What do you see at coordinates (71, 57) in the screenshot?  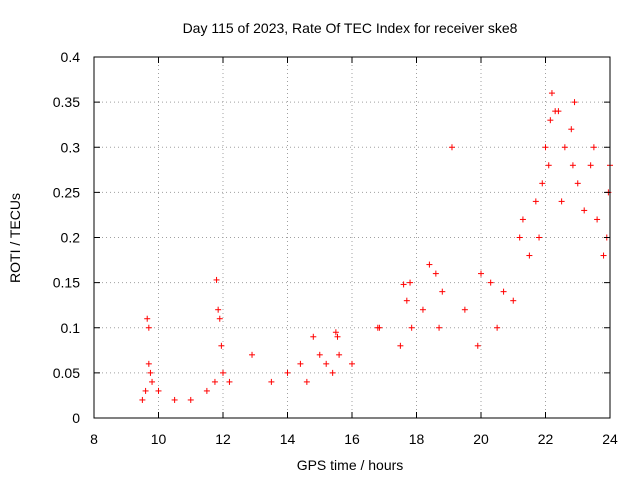 I see `y-tick-label: 0.4` at bounding box center [71, 57].